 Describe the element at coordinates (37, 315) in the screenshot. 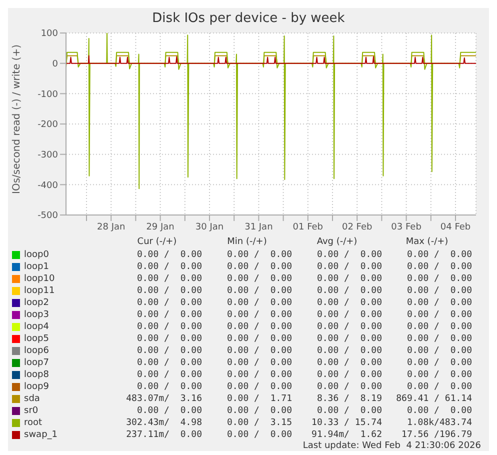

I see `legend-label: loop3` at that location.